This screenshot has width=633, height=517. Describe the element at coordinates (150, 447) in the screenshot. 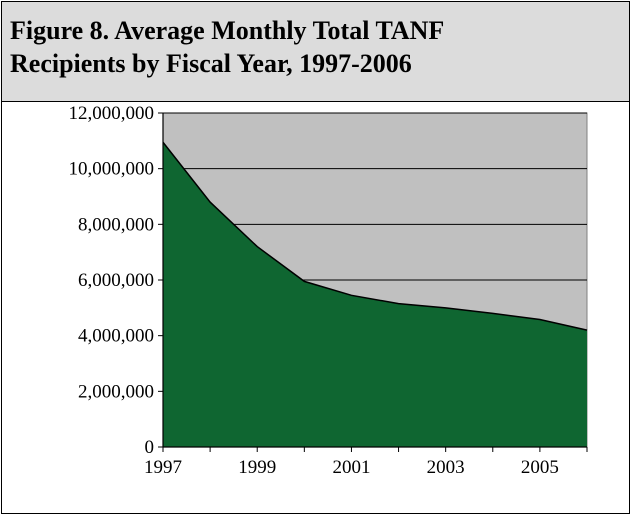

I see `y-tick-label-0: 0` at that location.